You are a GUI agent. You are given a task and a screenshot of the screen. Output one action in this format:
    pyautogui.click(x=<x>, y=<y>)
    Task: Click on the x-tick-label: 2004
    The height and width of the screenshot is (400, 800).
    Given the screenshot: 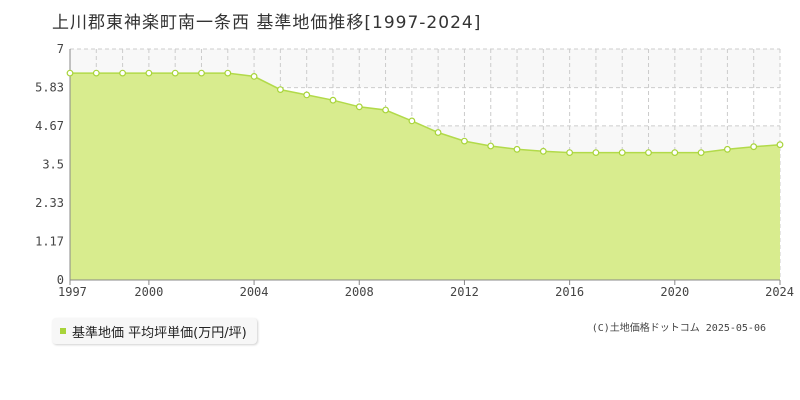 What is the action you would take?
    pyautogui.click(x=254, y=292)
    